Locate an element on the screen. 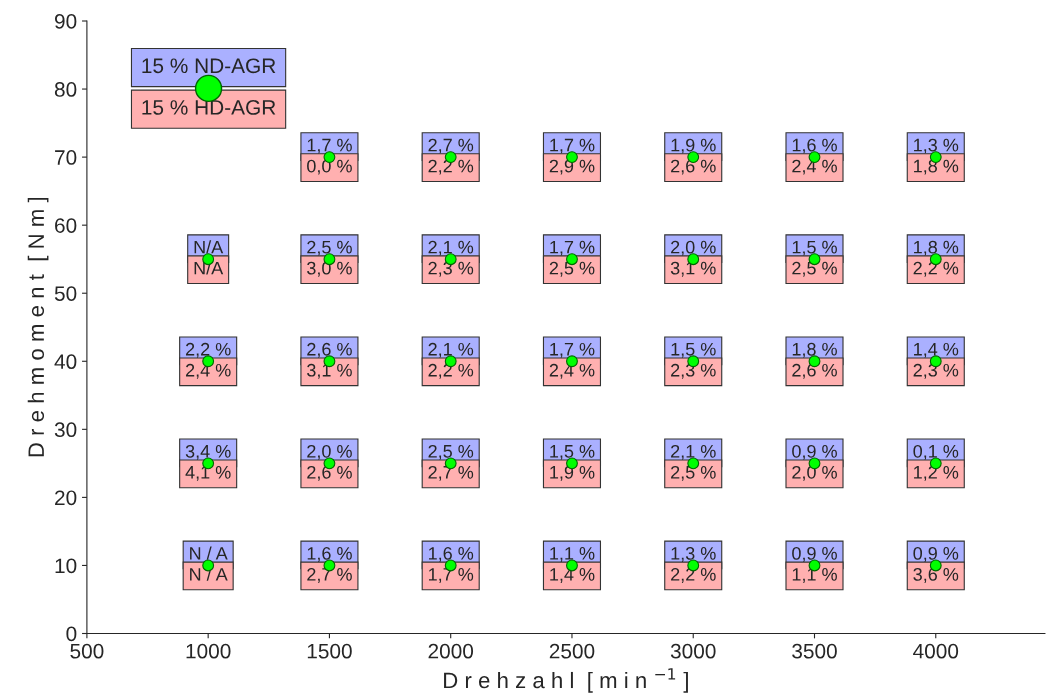 This screenshot has width=1047, height=700. y-axis-title: D r e h m o m e n t [ N m ] is located at coordinates (38, 327).